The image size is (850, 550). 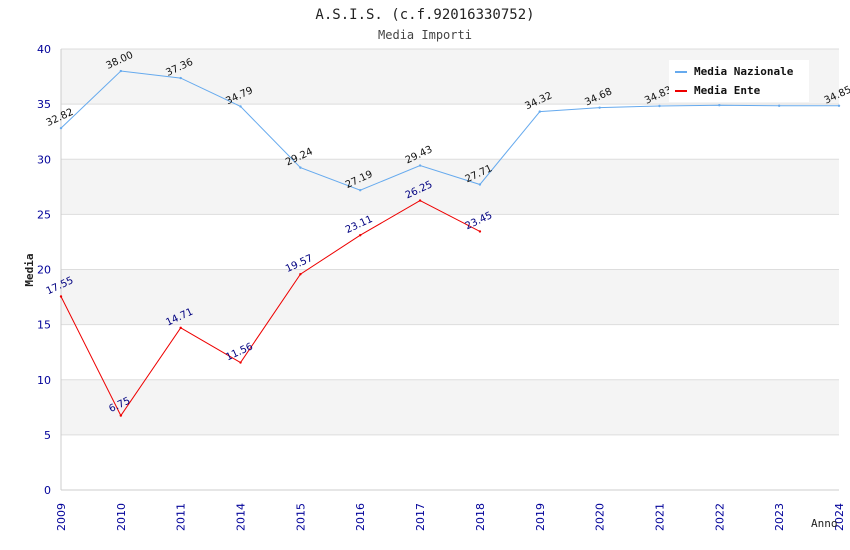 What do you see at coordinates (47, 435) in the screenshot?
I see `y-tick-label: 5` at bounding box center [47, 435].